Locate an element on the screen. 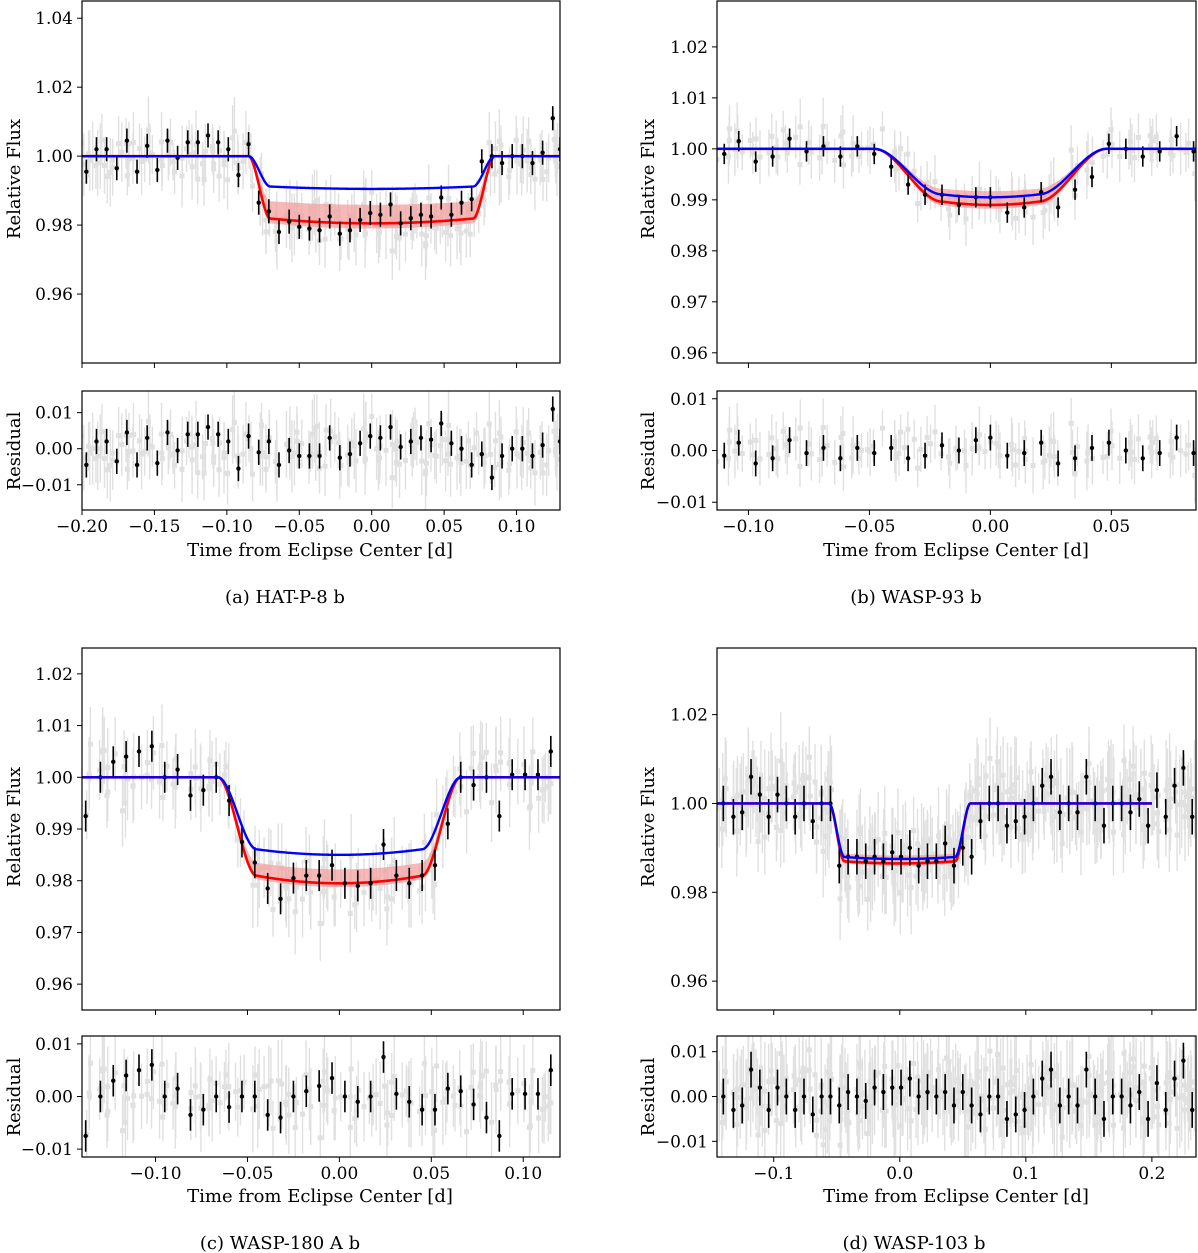  ytick-label: 0.98 is located at coordinates (54, 226).